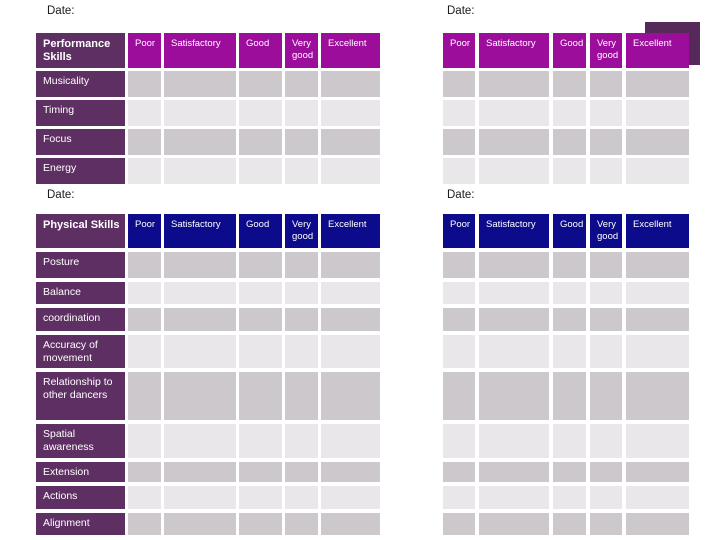  I want to click on table-row: Relationship to other dancers, so click(208, 396).